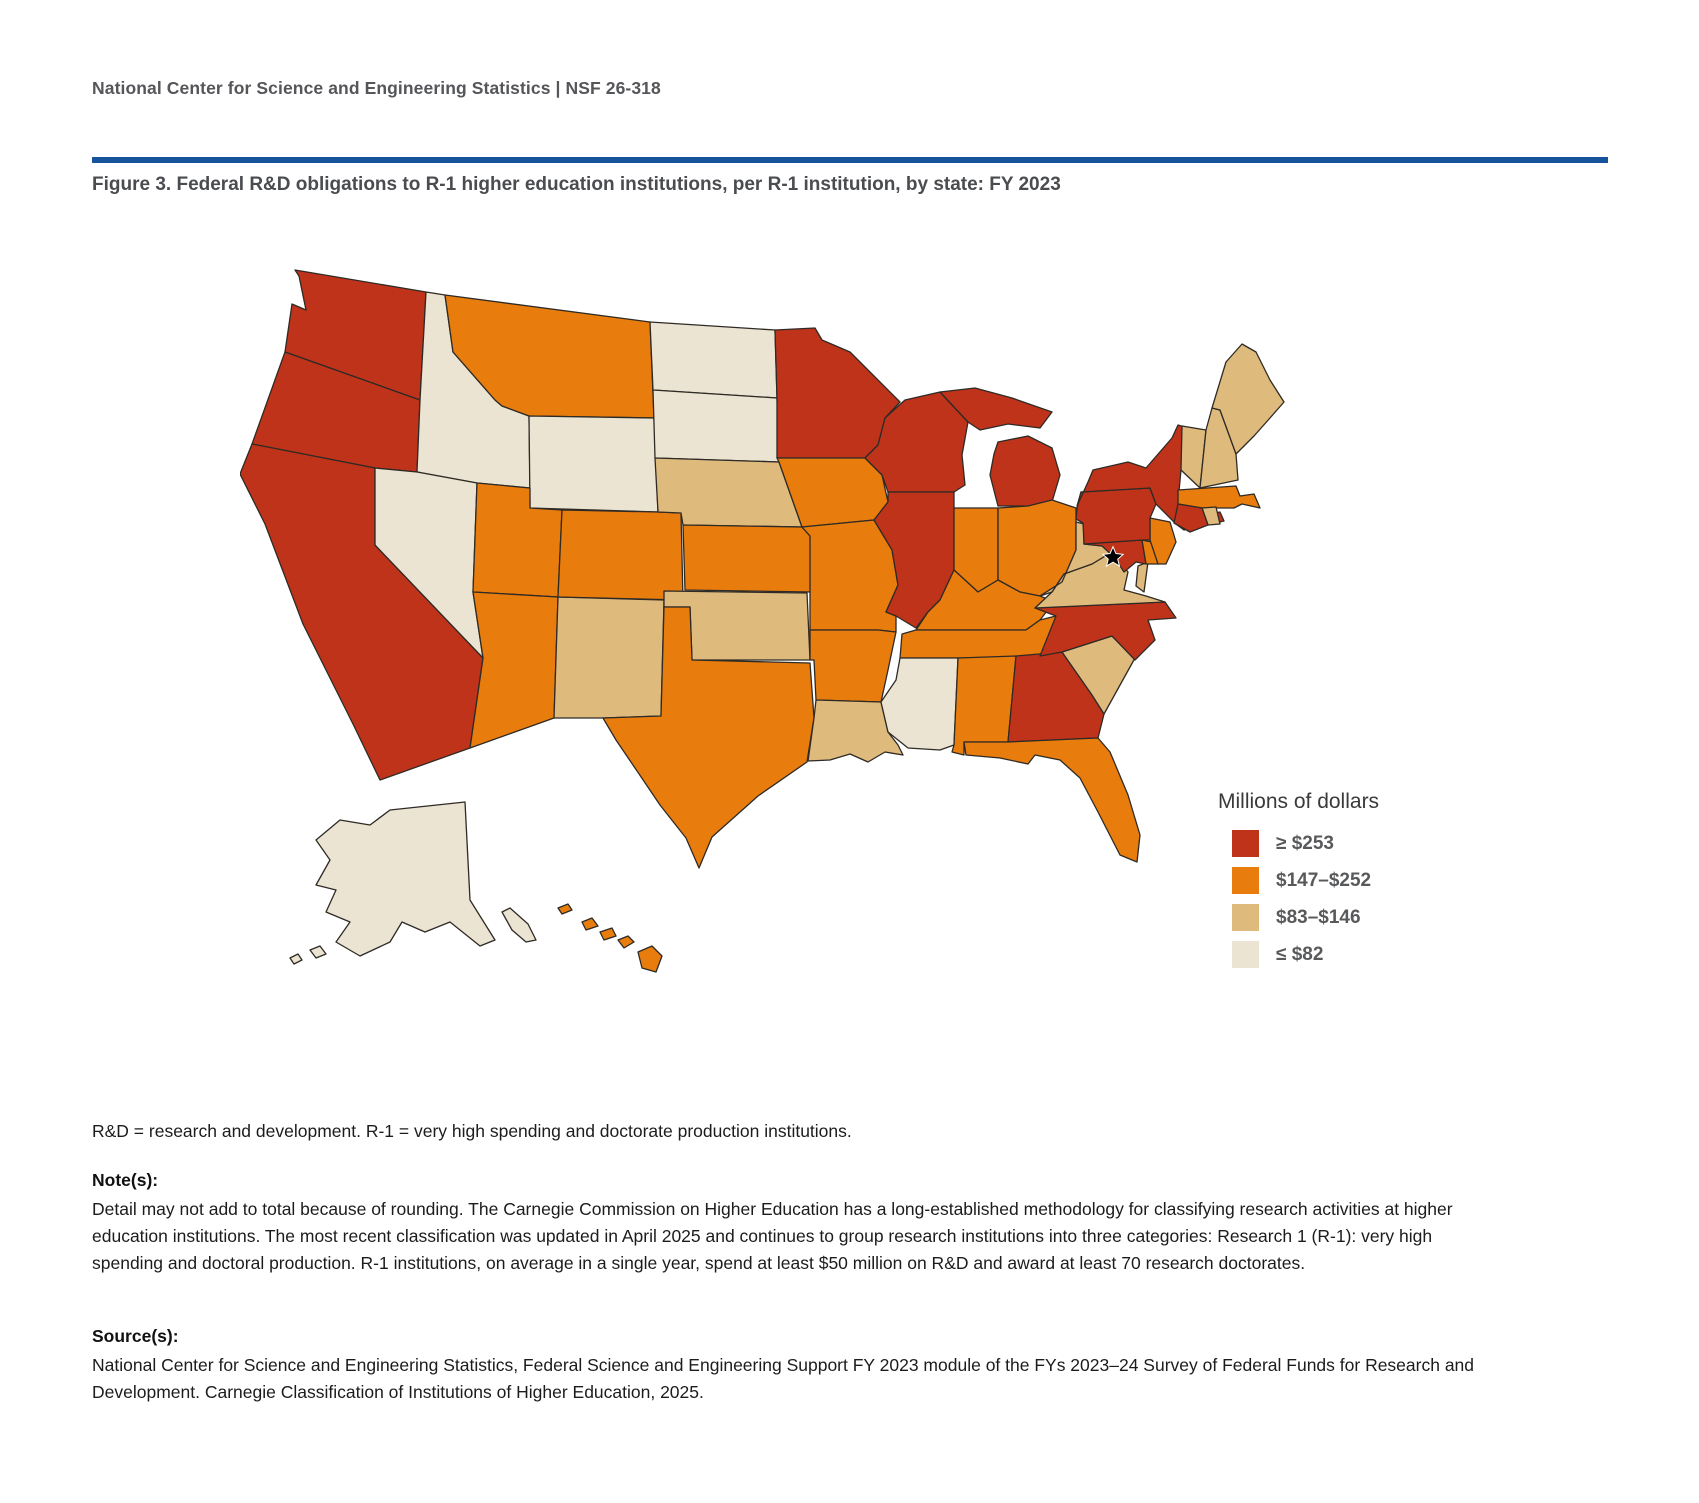 The image size is (1699, 1503). I want to click on state-ar, so click(853, 666).